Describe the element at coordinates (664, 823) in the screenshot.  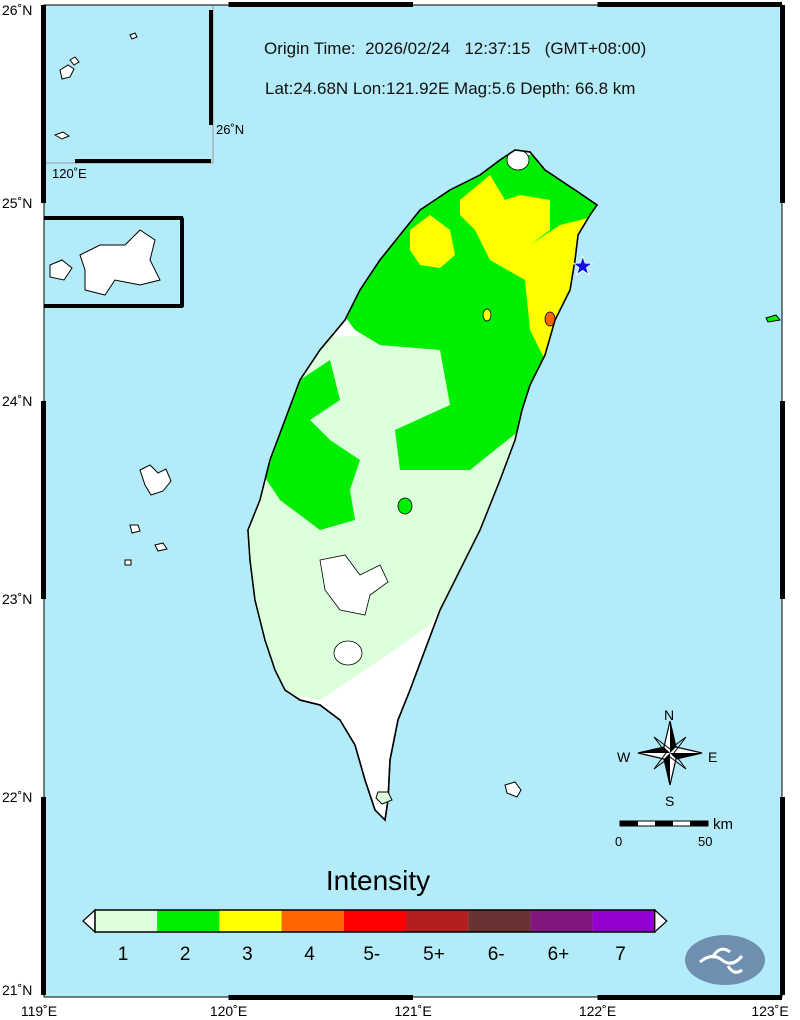
I see `scale-bar` at that location.